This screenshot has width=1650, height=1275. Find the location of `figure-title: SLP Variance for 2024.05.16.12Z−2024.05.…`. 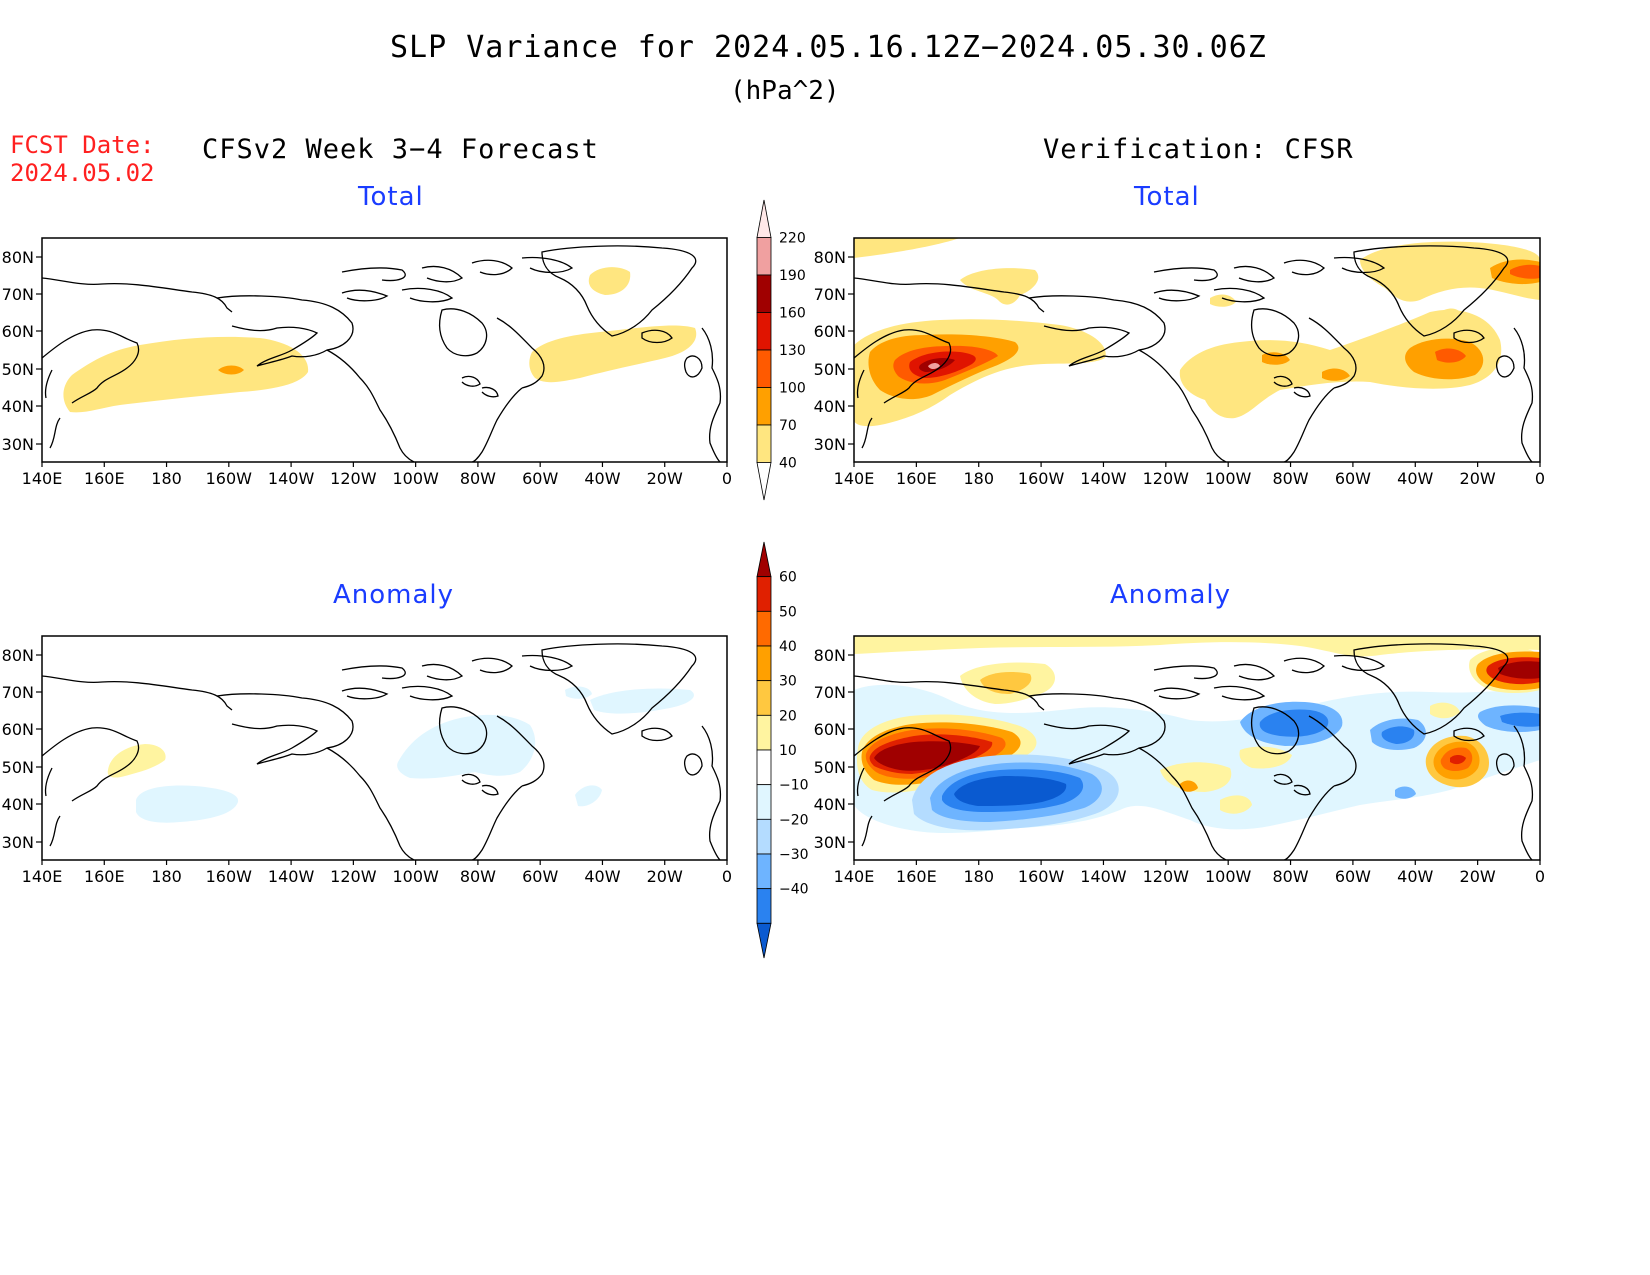

figure-title: SLP Variance for 2024.05.16.12Z−2024.05.… is located at coordinates (828, 47).